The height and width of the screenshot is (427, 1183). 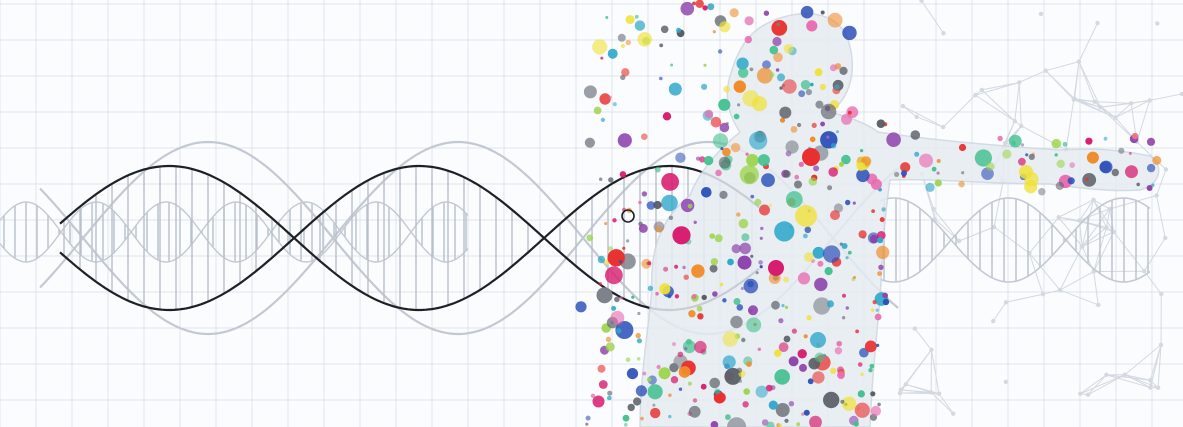 What do you see at coordinates (628, 216) in the screenshot?
I see `ring-particle` at bounding box center [628, 216].